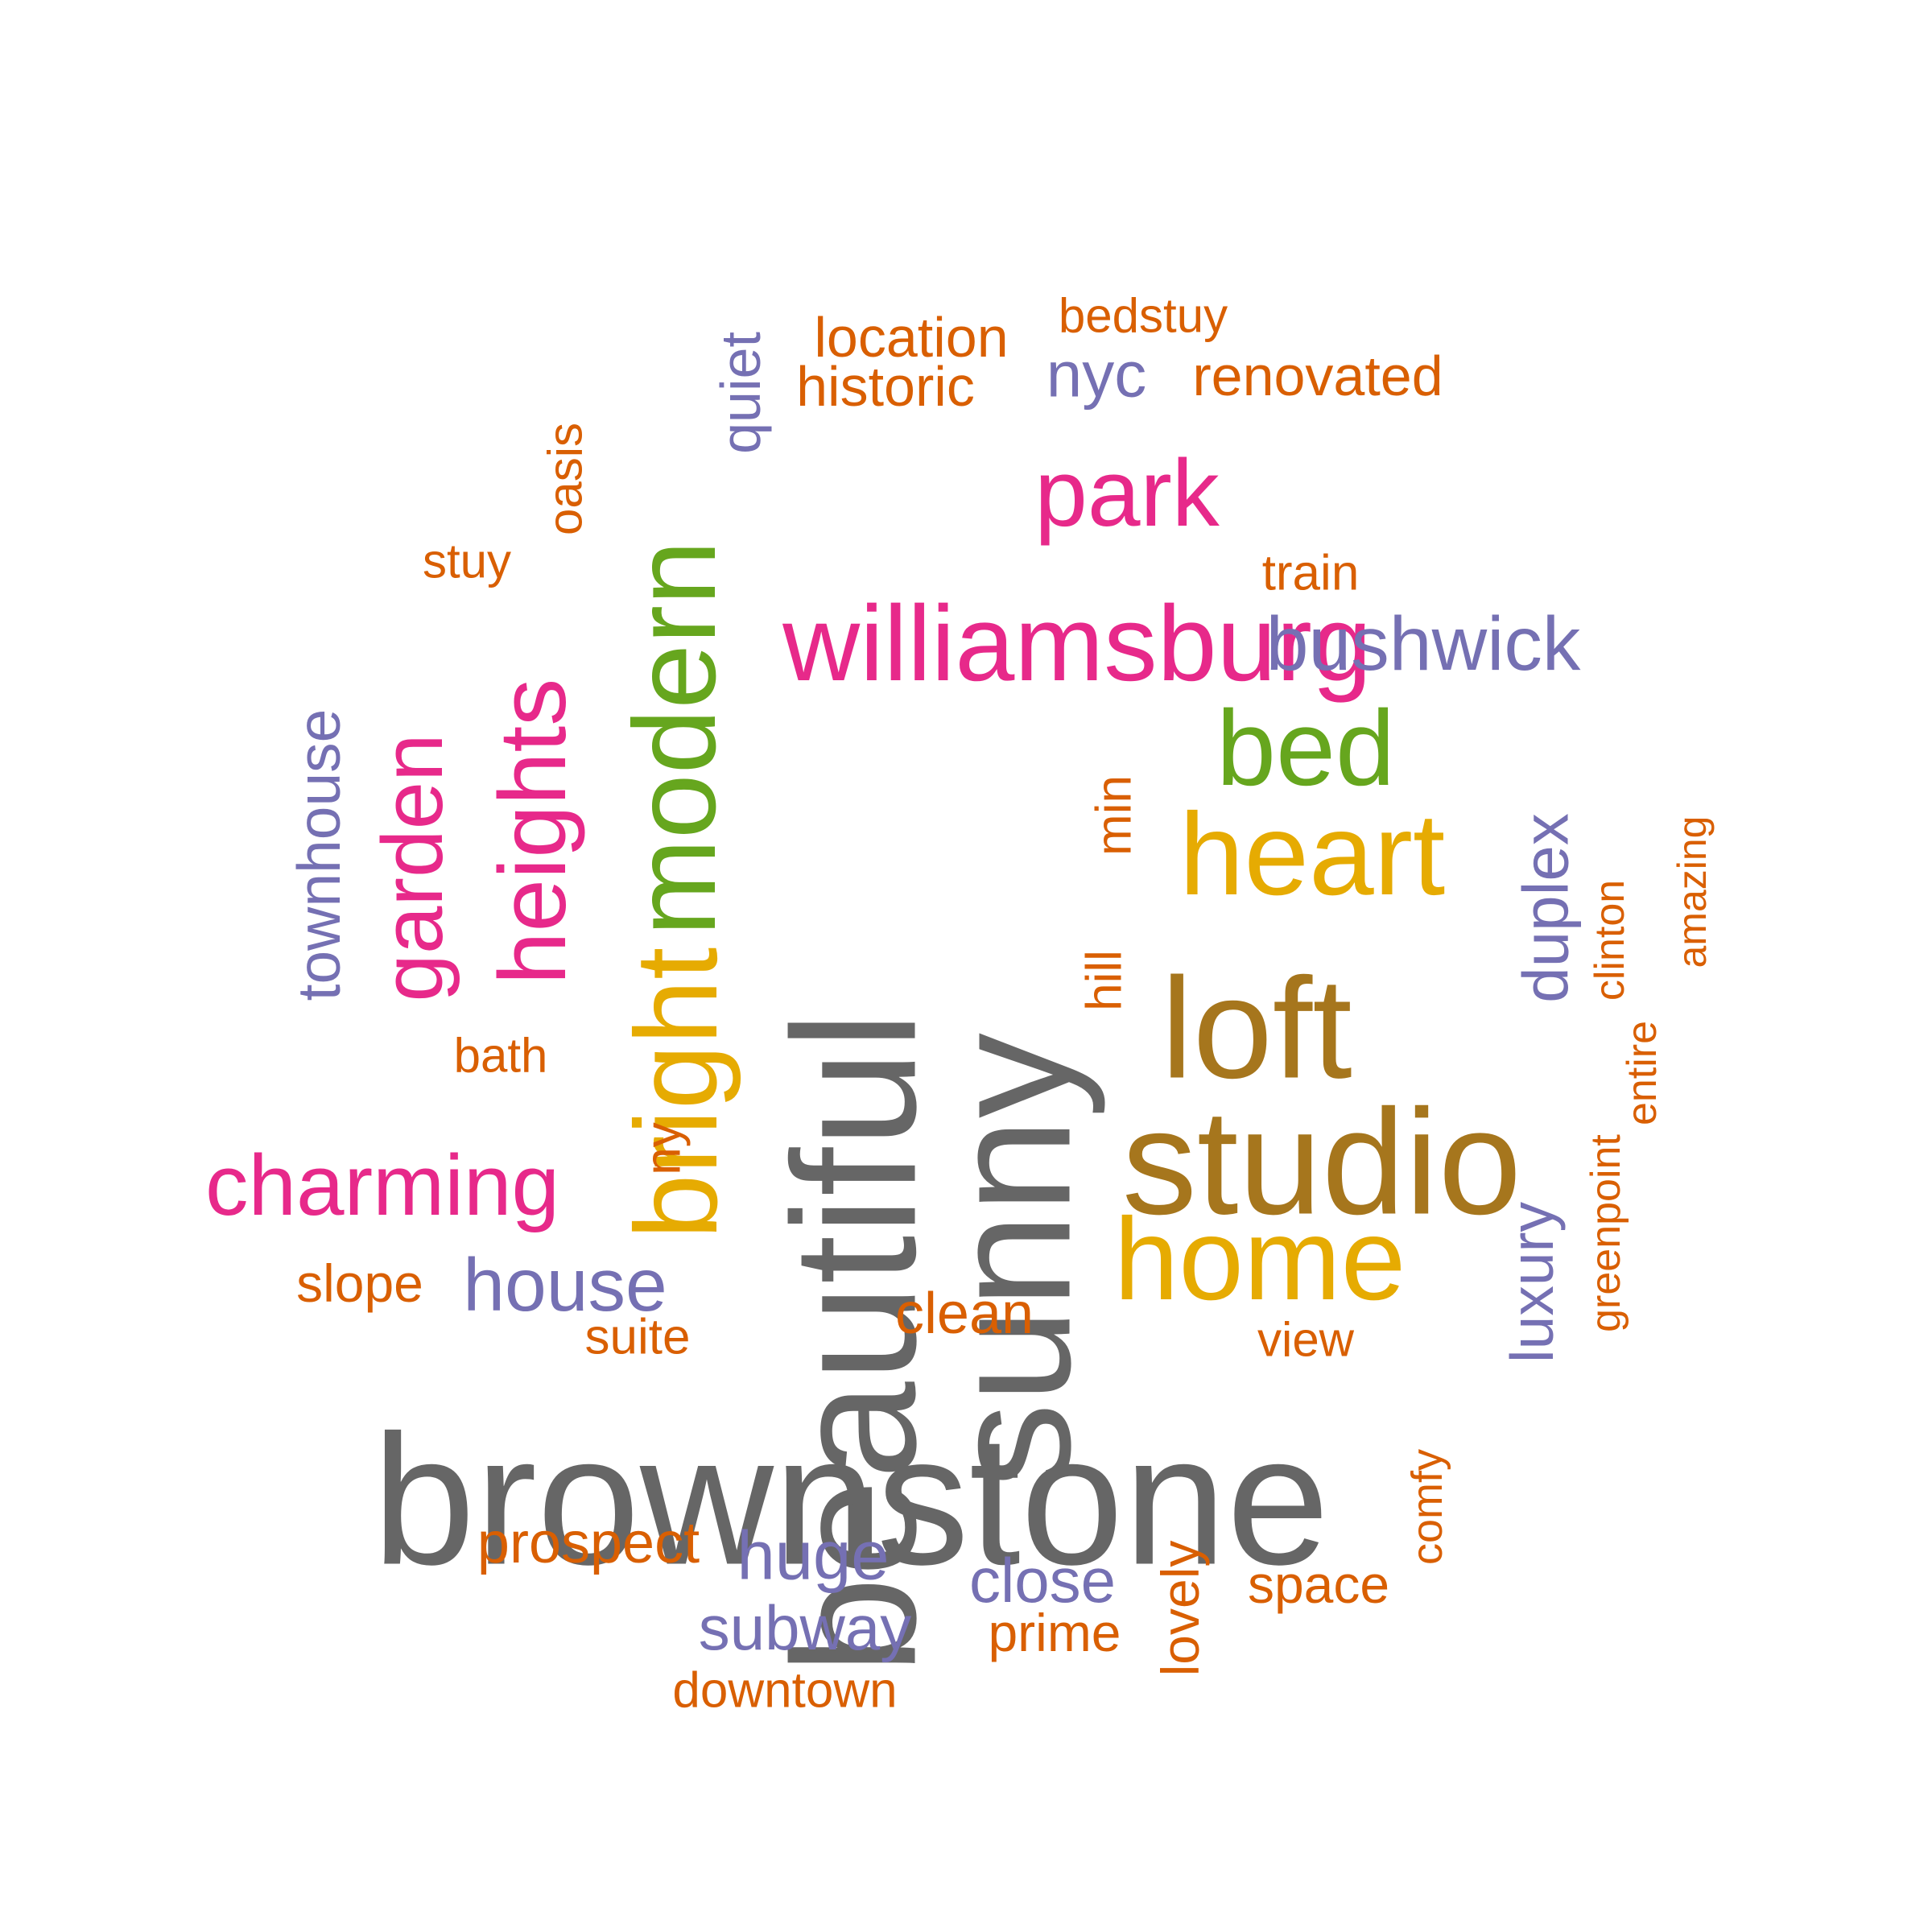  What do you see at coordinates (319, 855) in the screenshot?
I see `word-townhouse: townhouse` at bounding box center [319, 855].